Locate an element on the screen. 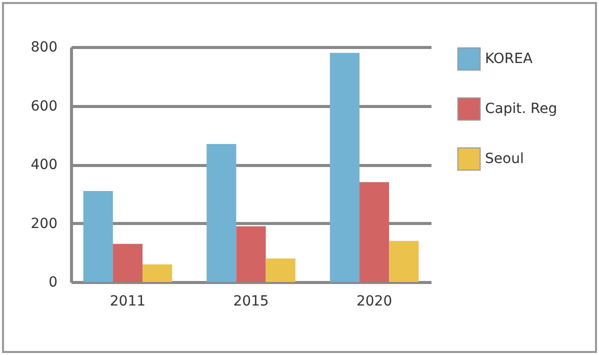  legend-label: Seoul is located at coordinates (504, 159).